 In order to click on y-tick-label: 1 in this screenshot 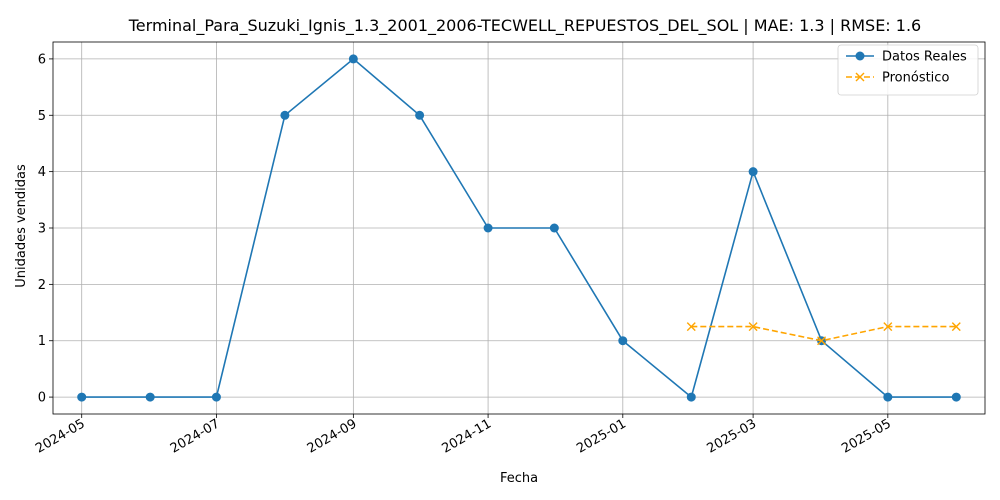, I will do `click(42, 341)`.